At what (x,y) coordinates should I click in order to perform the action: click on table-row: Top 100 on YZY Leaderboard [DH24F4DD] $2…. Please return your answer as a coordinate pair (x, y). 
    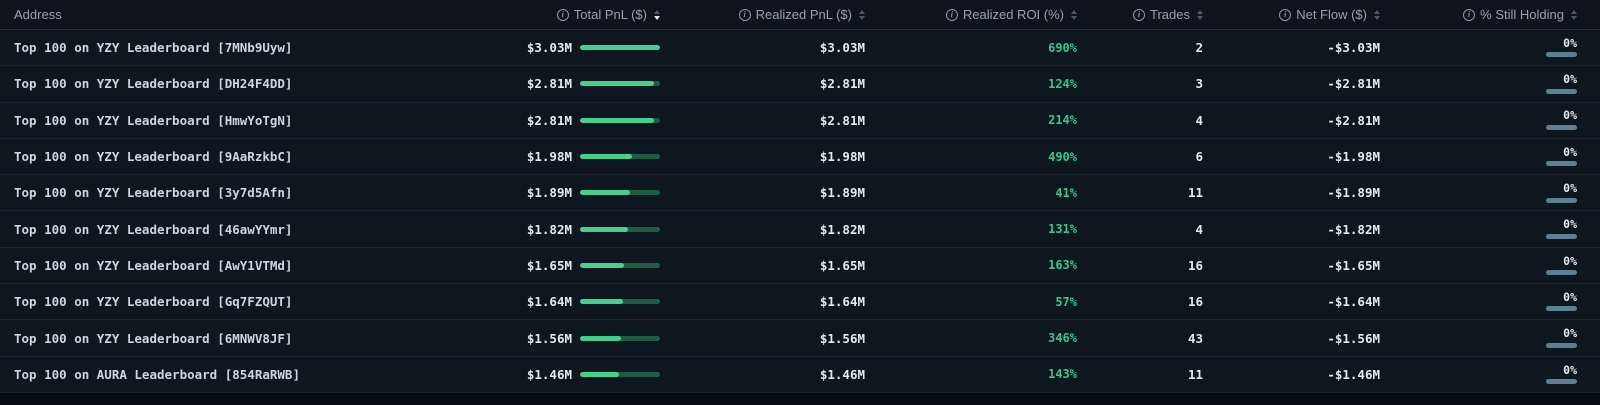
    Looking at the image, I should click on (800, 84).